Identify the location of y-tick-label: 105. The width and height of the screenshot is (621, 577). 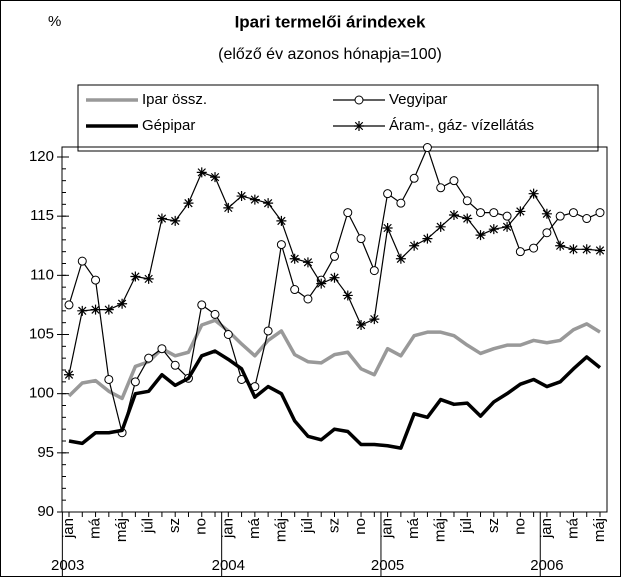
(41, 333).